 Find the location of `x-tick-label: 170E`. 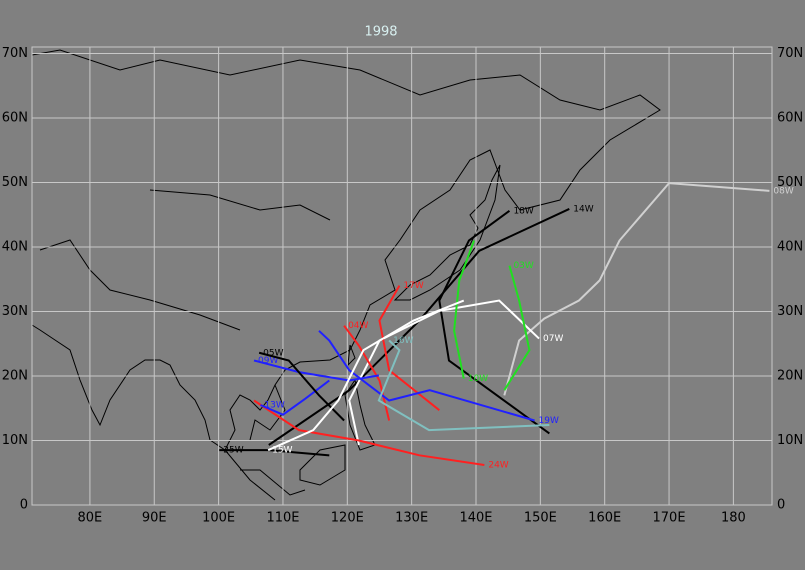

x-tick-label: 170E is located at coordinates (669, 518).